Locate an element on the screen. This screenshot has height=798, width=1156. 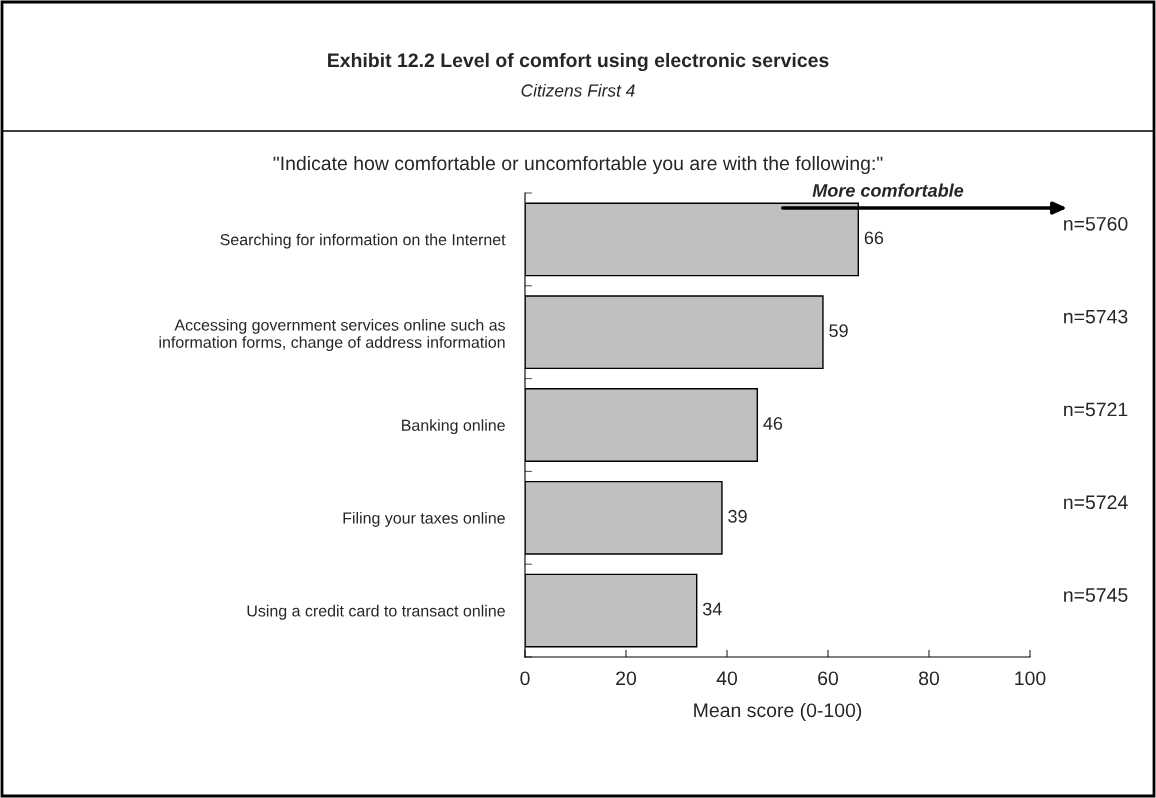
y-tick-label: Filing your taxes online is located at coordinates (424, 519).